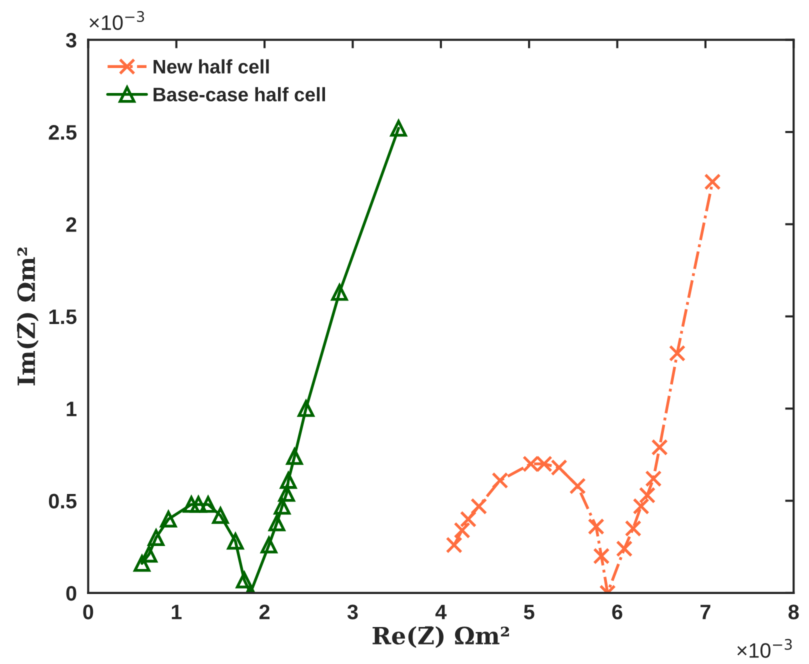 Image resolution: width=809 pixels, height=664 pixels. I want to click on x-tick-label: 6, so click(617, 612).